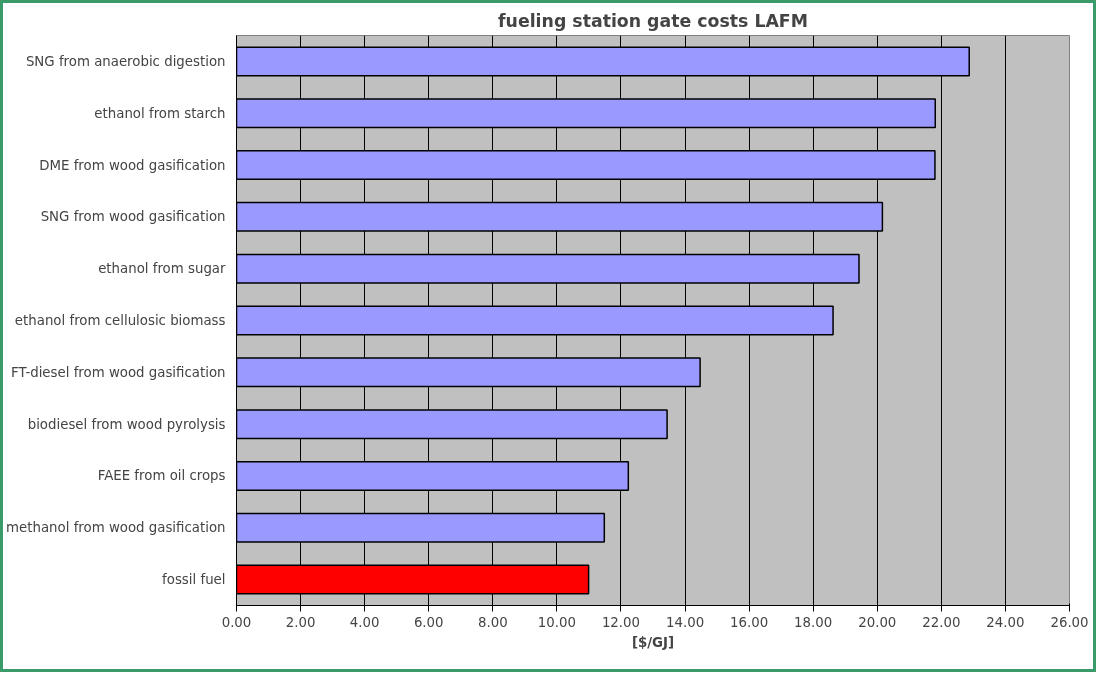  I want to click on x-tick-label: 2.00, so click(300, 622).